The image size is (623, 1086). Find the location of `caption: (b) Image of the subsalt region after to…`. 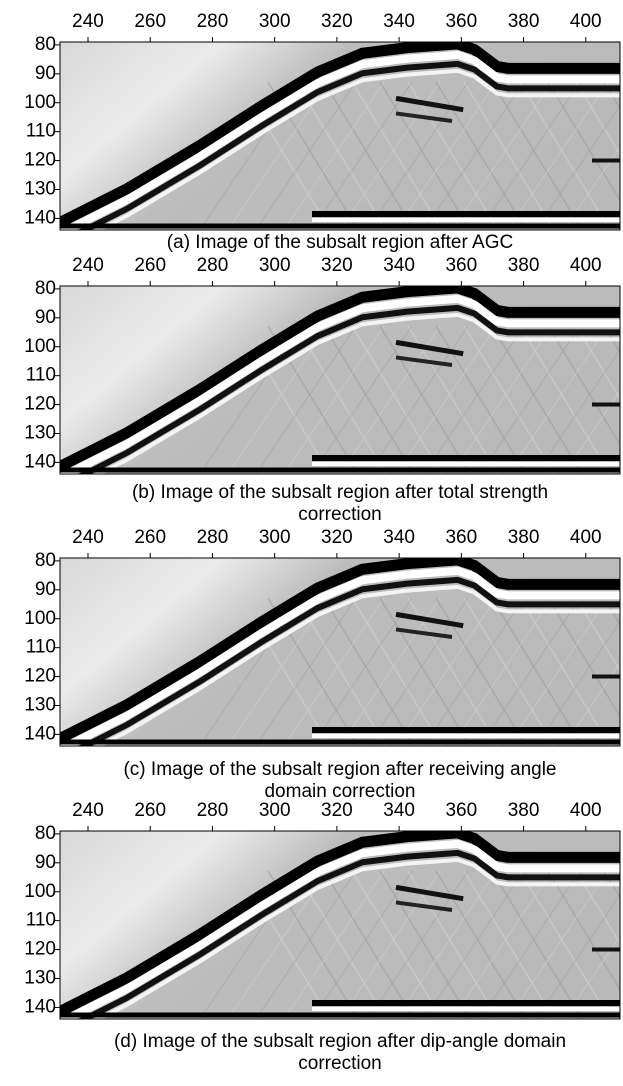

caption: (b) Image of the subsalt region after to… is located at coordinates (340, 503).